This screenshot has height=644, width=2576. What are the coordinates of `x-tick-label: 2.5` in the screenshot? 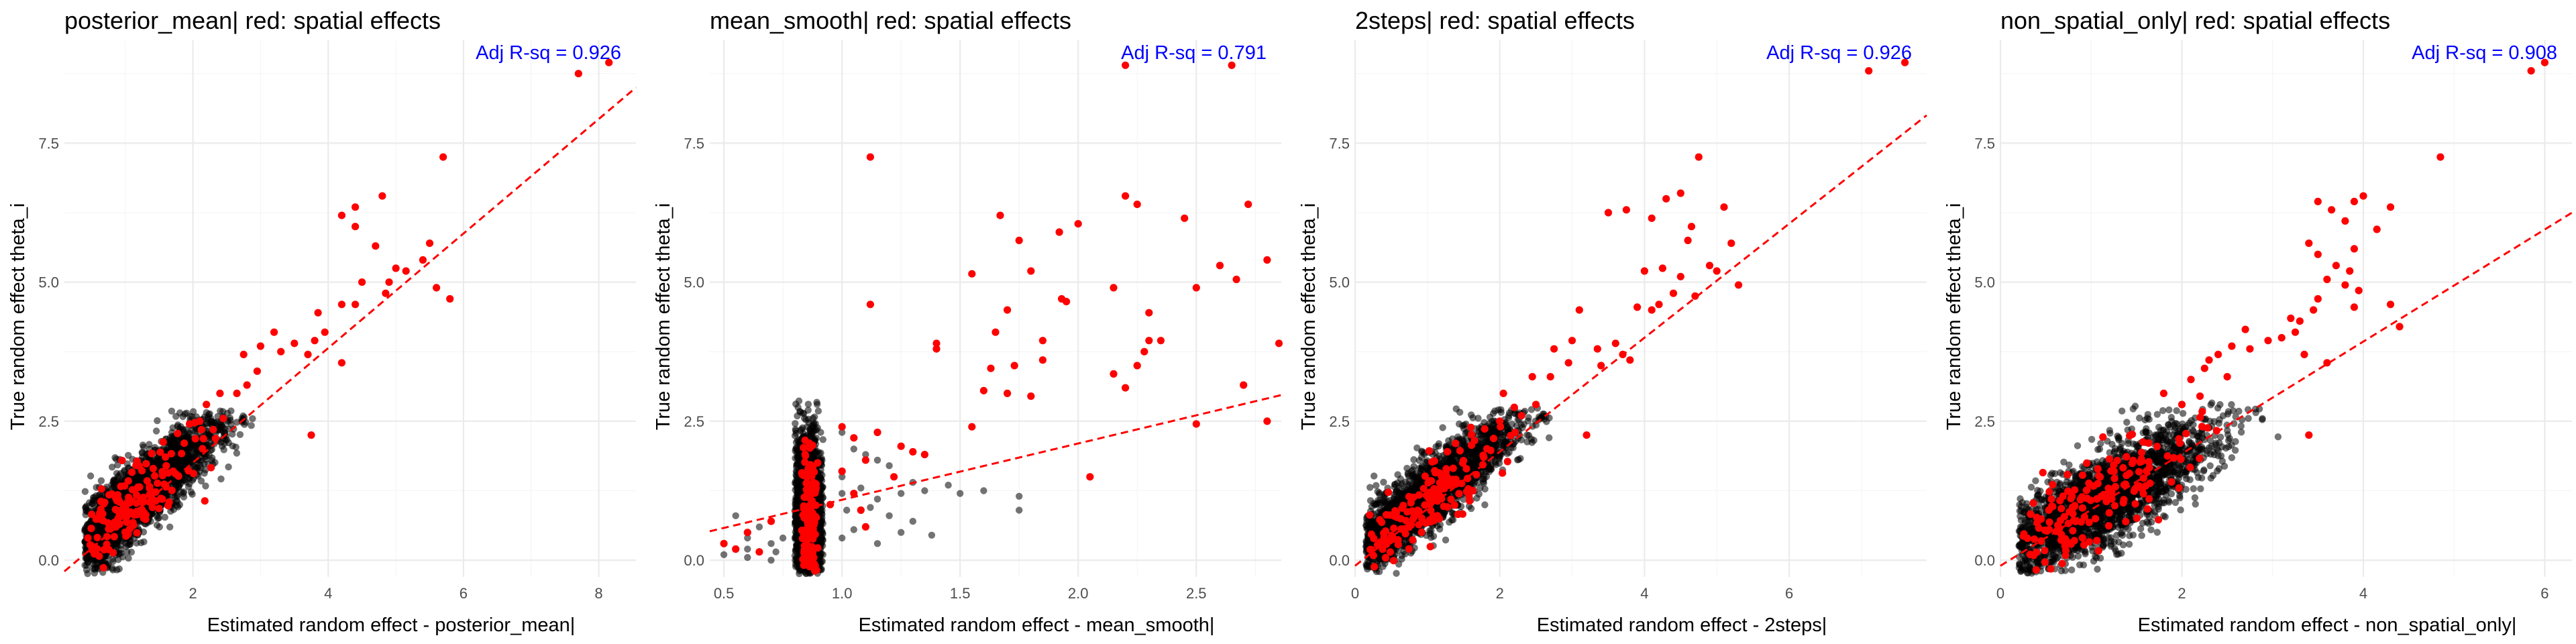 It's located at (1196, 593).